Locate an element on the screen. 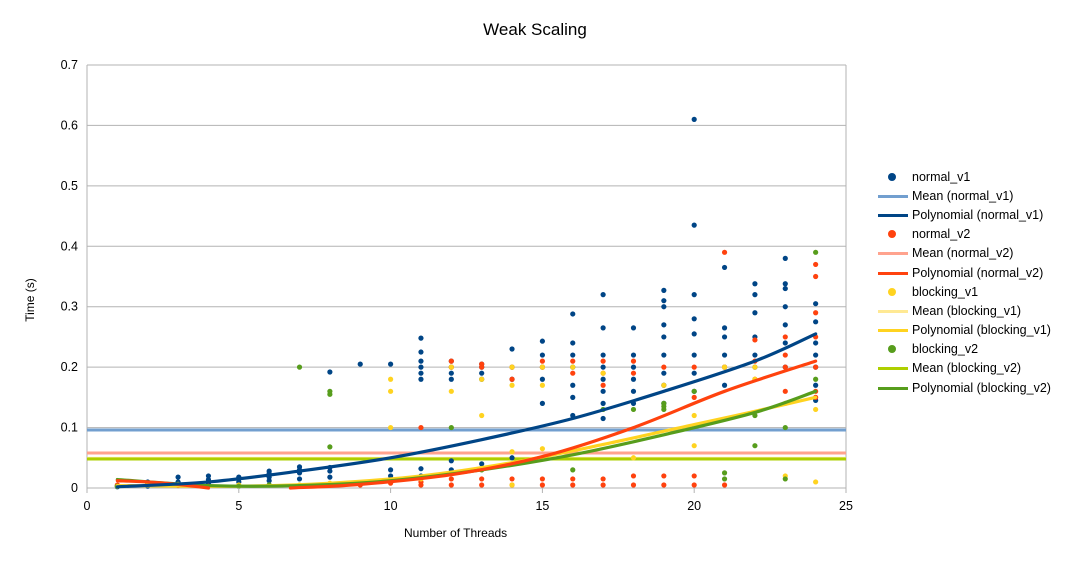 The image size is (1070, 561). legend-entry: normal_v1 is located at coordinates (964, 176).